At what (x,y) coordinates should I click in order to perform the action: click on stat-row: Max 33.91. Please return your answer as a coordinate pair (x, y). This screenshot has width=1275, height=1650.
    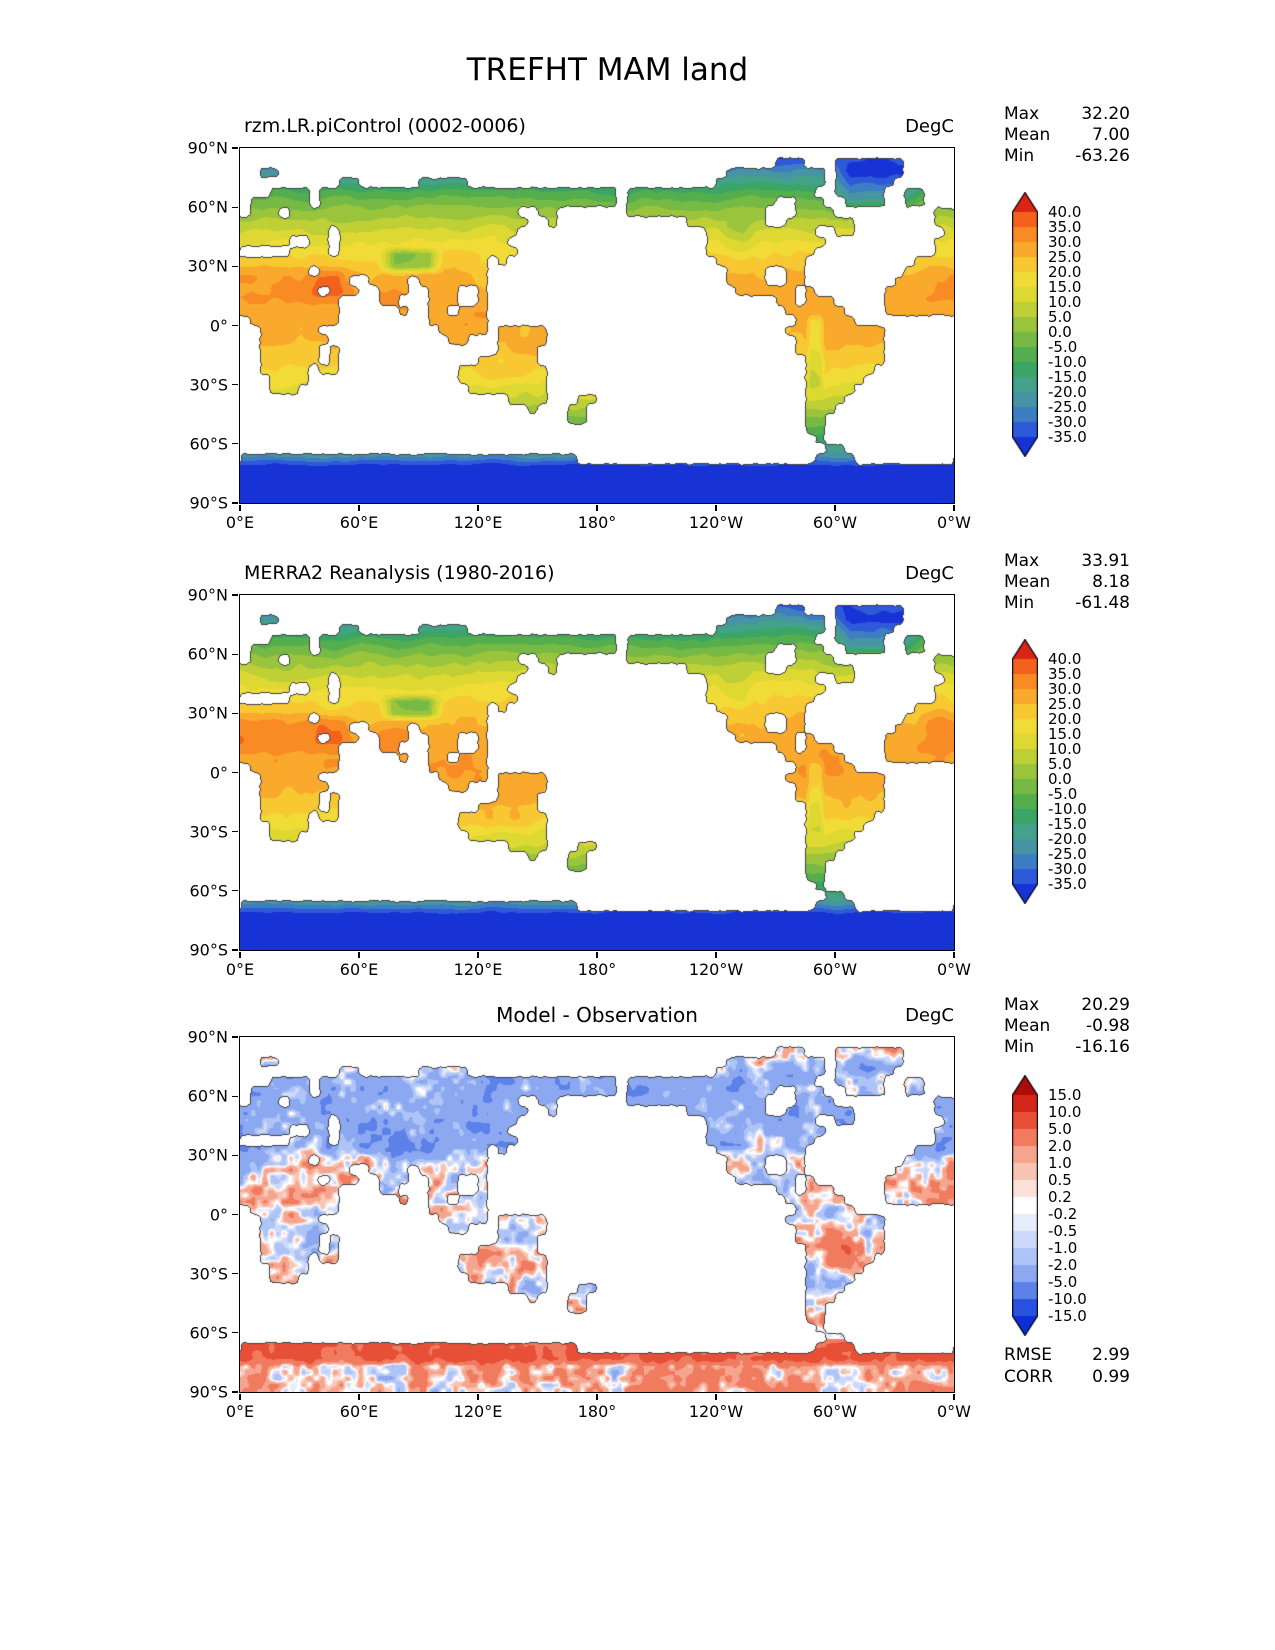
    Looking at the image, I should click on (1067, 561).